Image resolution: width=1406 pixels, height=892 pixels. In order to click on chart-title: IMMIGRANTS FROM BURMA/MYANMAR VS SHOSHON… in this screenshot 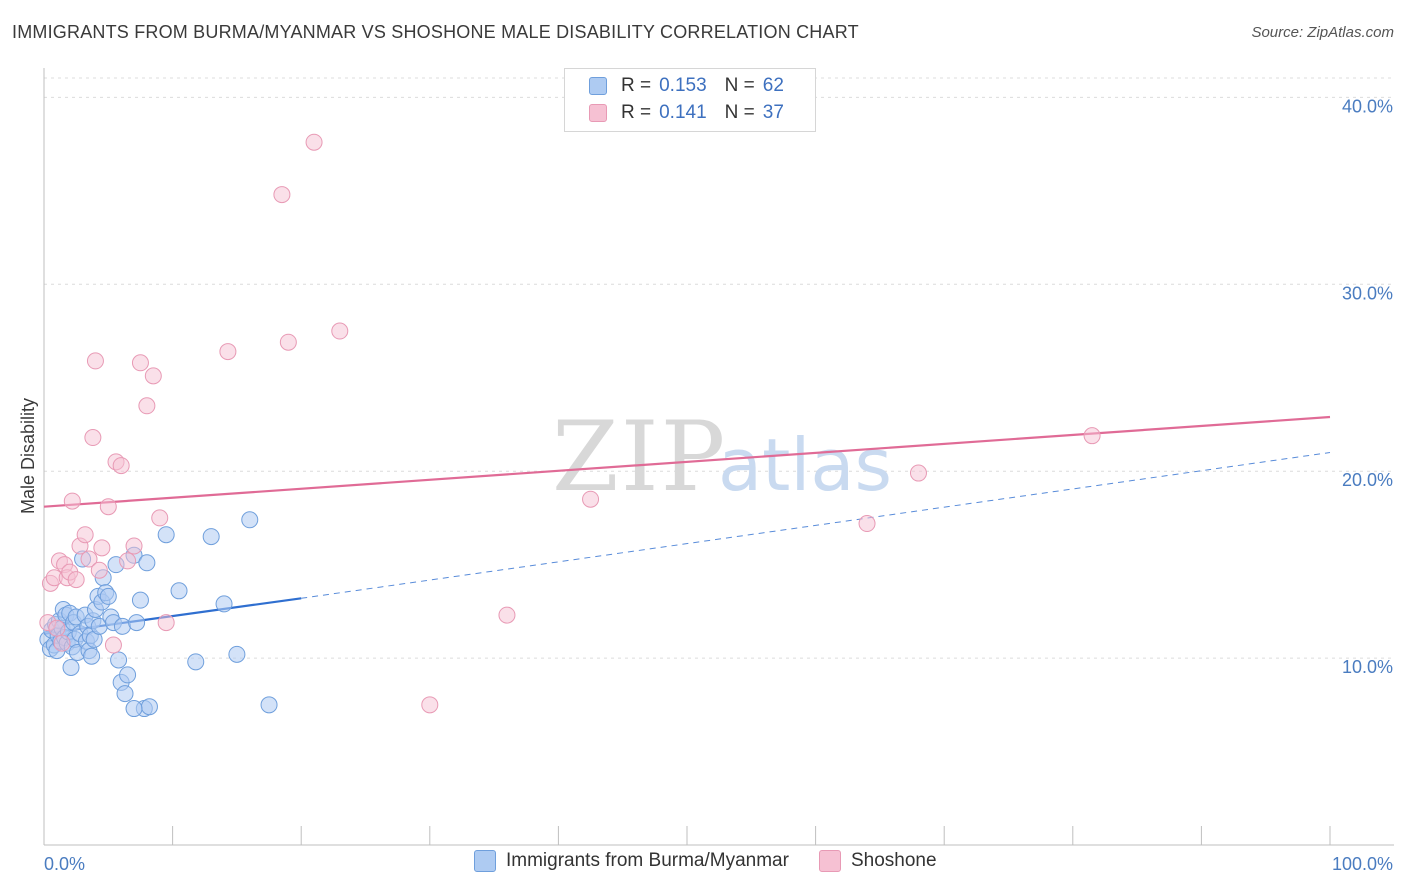, I will do `click(435, 32)`.